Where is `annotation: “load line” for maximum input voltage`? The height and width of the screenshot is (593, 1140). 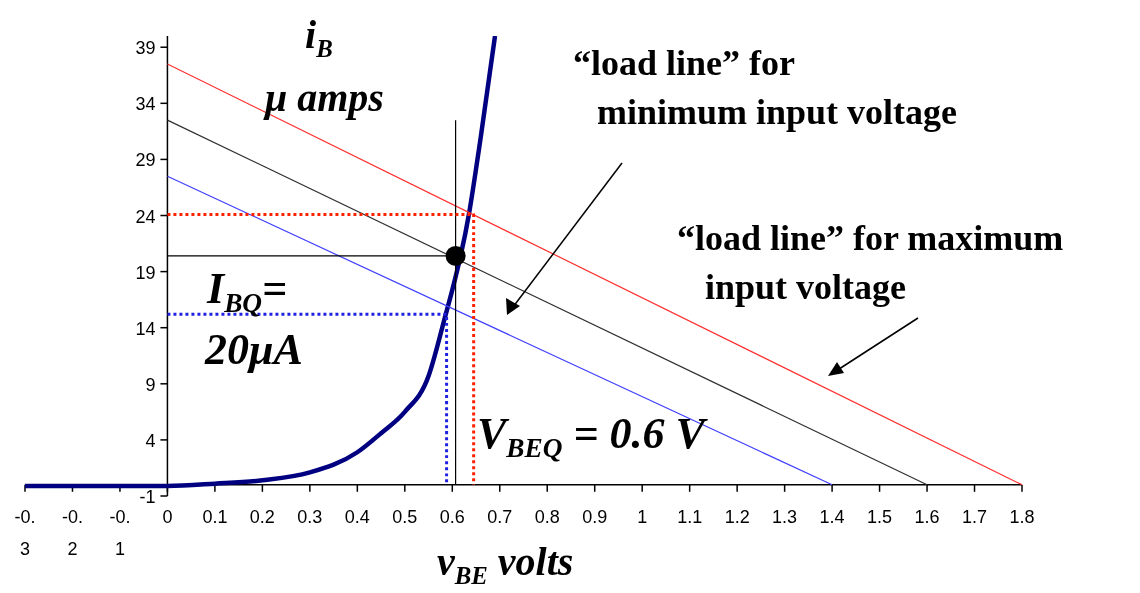
annotation: “load line” for maximum input voltage is located at coordinates (870, 262).